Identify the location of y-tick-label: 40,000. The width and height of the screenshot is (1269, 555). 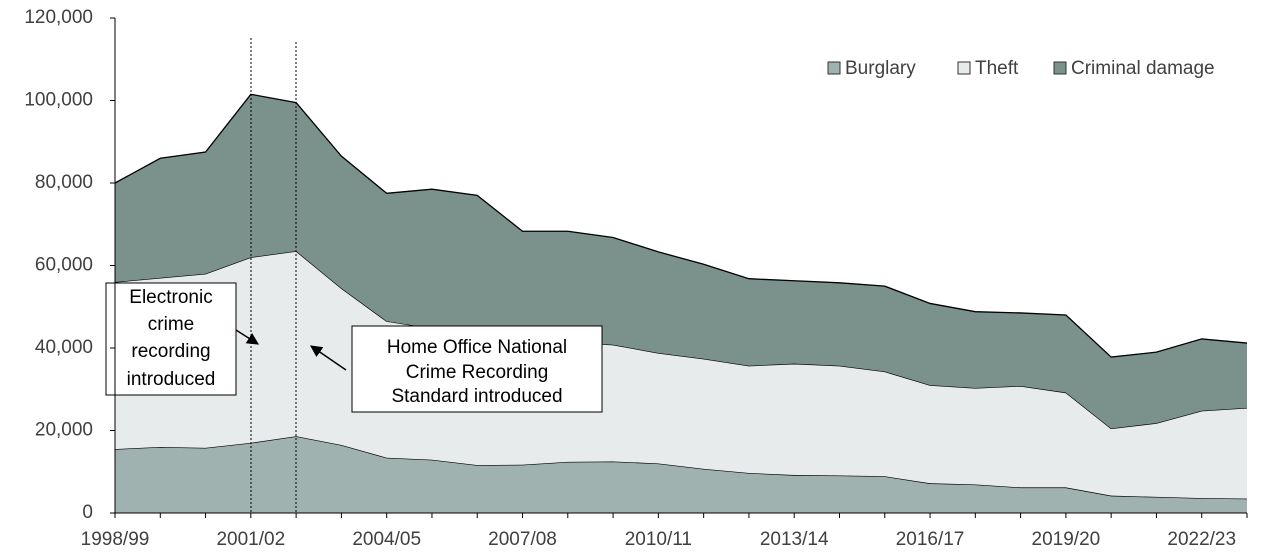
(64, 347).